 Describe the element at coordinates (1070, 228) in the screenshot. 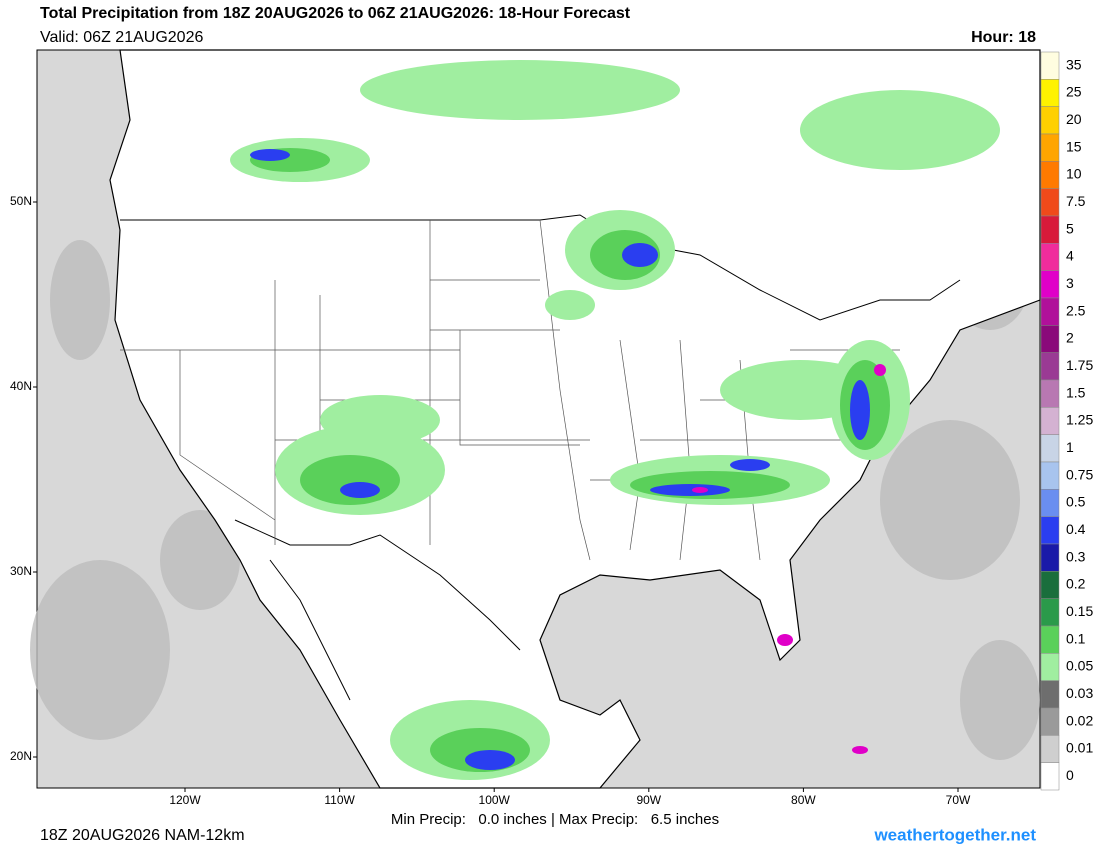

I see `colorbar-label: 5` at that location.